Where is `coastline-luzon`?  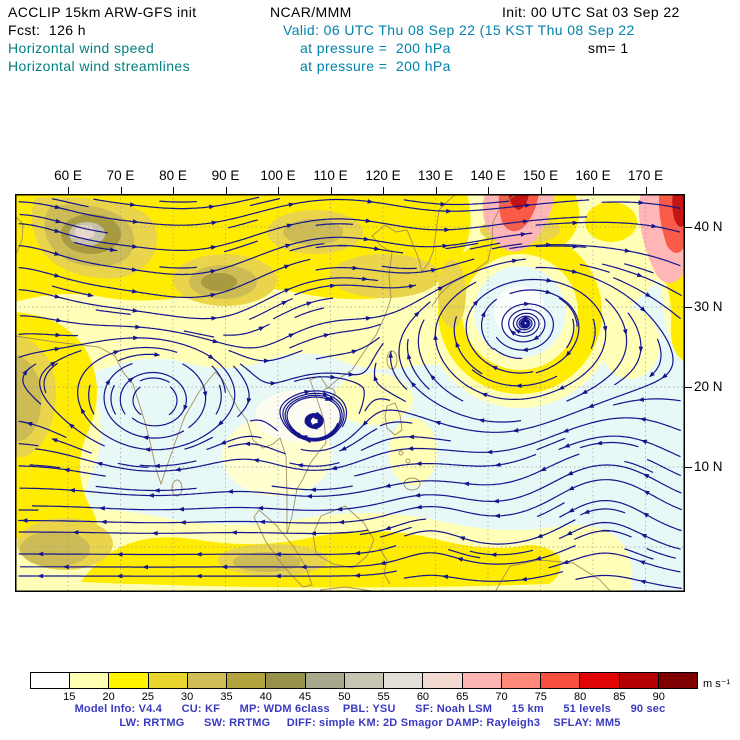 coastline-luzon is located at coordinates (393, 419).